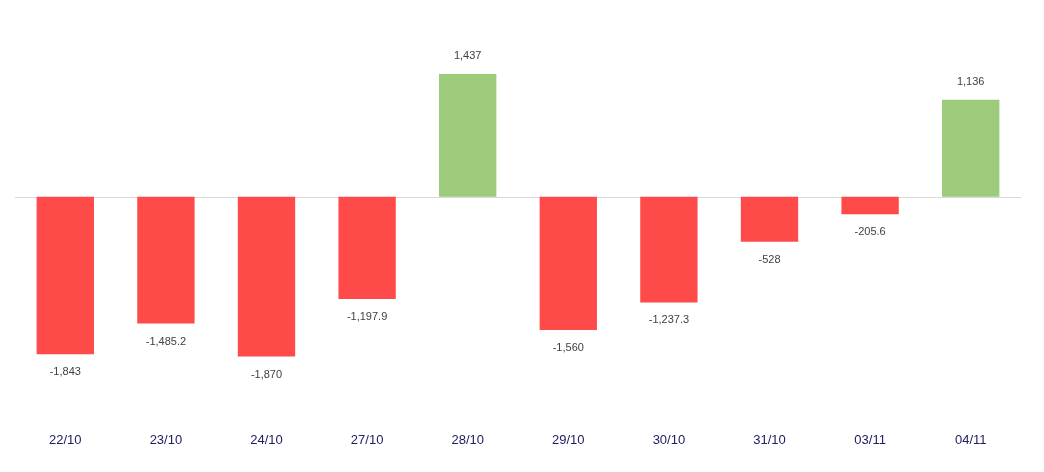 The image size is (1044, 472). I want to click on x-tick-label: 30/10, so click(669, 439).